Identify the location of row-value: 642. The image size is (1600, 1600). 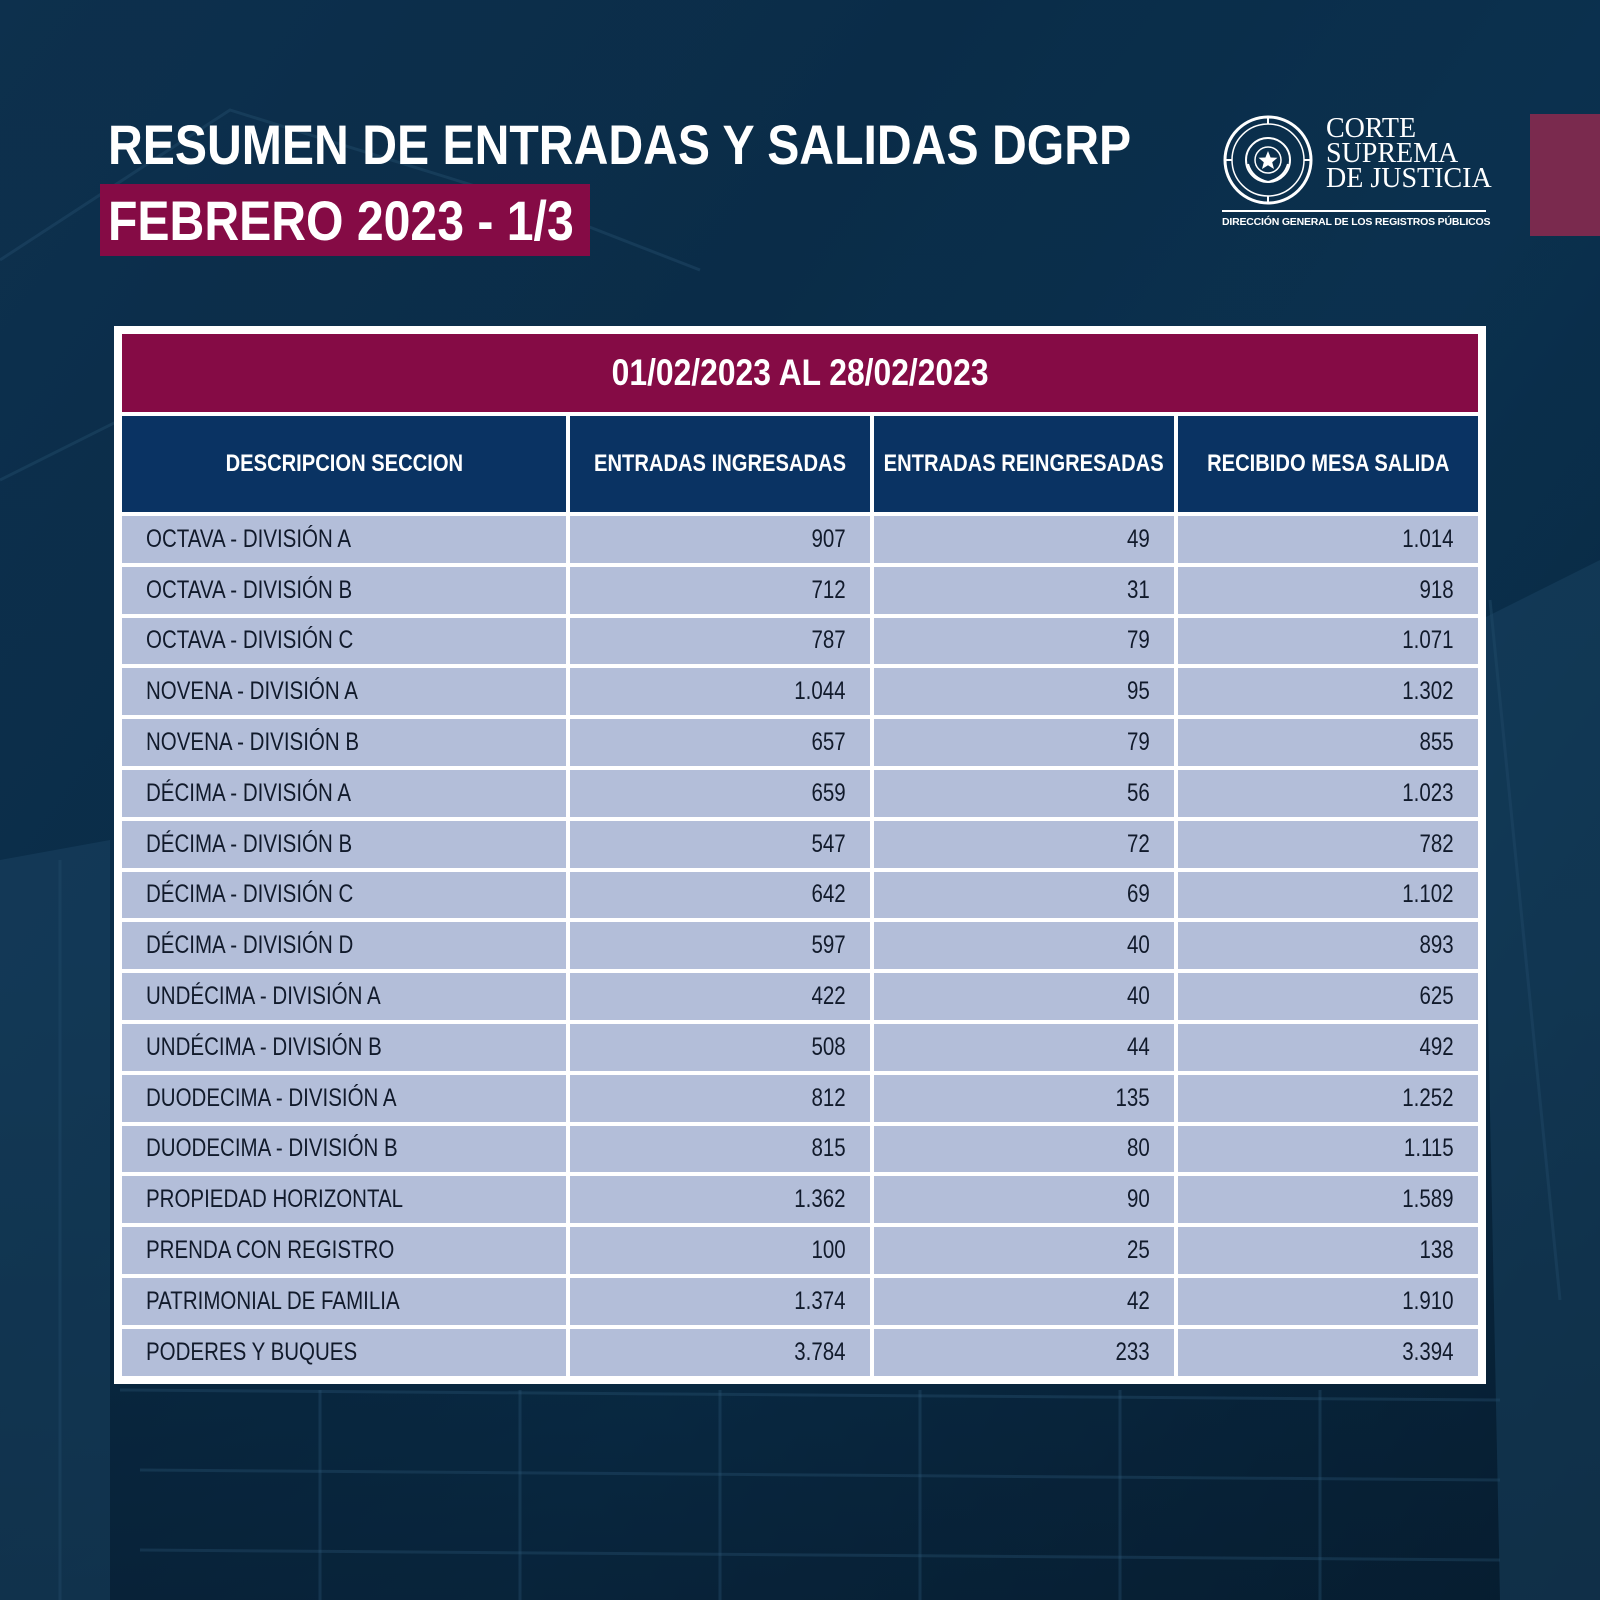
(720, 895).